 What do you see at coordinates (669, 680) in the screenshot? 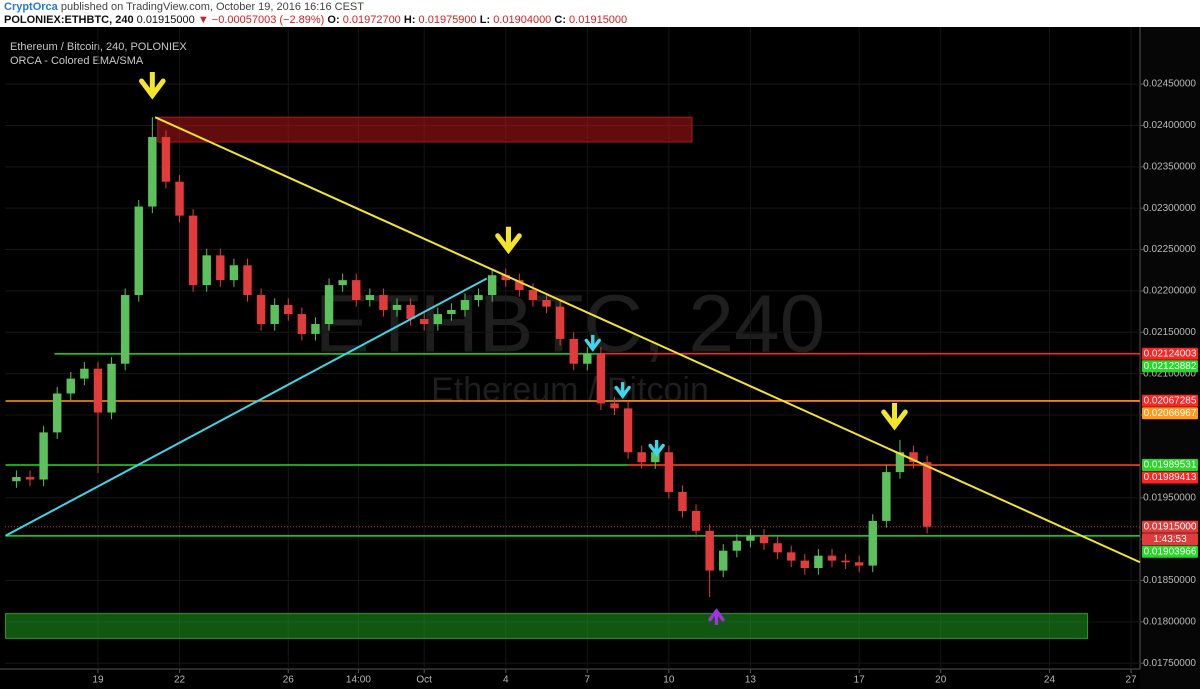
I see `x-tick-label: 10` at bounding box center [669, 680].